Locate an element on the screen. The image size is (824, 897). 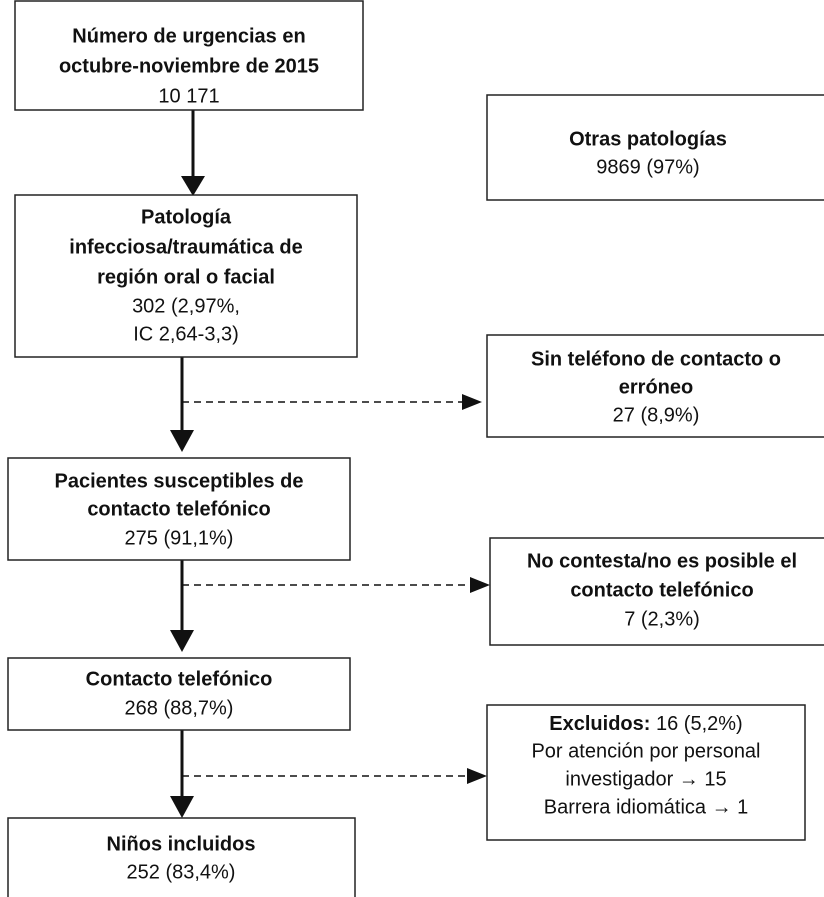
node-title: Excluidos: is located at coordinates (599, 724).